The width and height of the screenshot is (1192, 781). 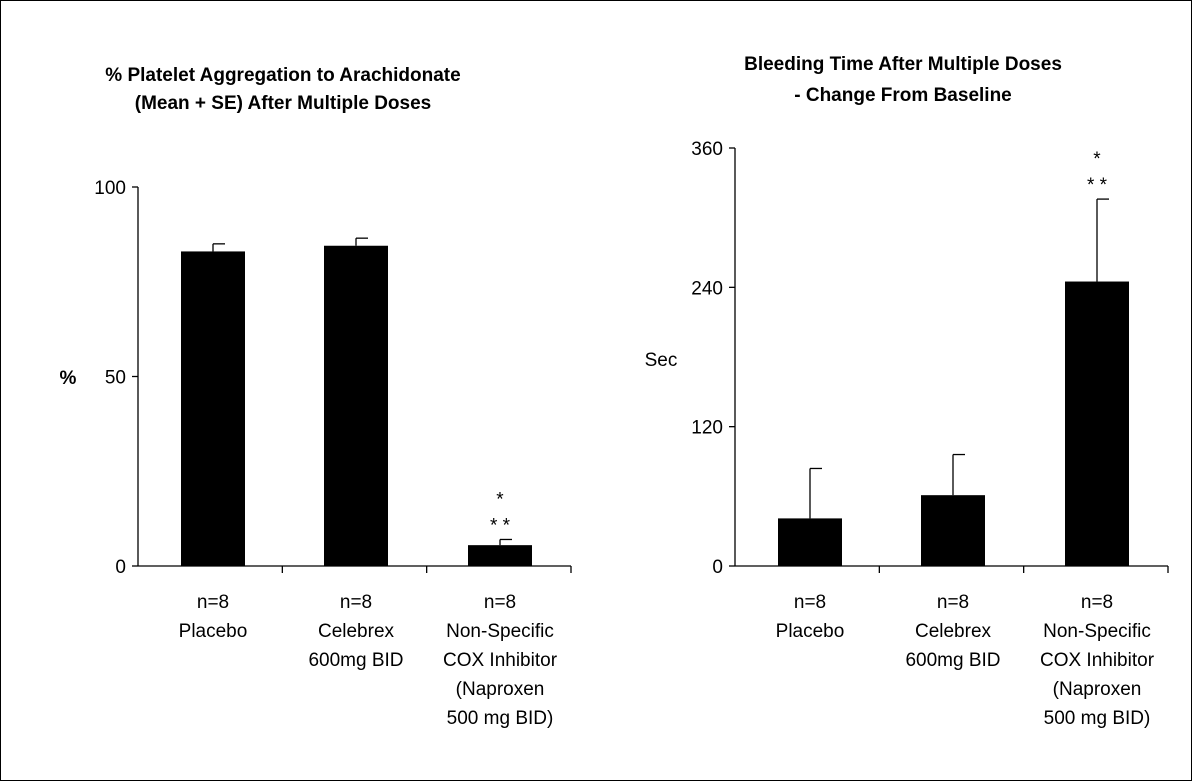 What do you see at coordinates (903, 64) in the screenshot?
I see `chart-title-line: Bleeding Time After Multiple Doses` at bounding box center [903, 64].